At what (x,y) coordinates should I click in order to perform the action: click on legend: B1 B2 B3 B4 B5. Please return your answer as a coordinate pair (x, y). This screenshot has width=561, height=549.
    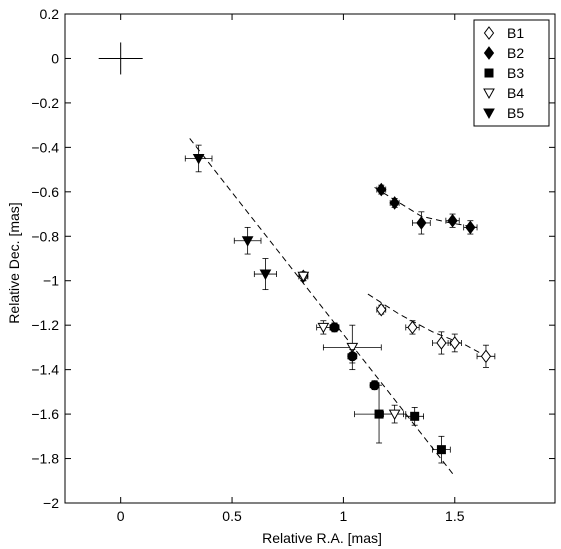
    Looking at the image, I should click on (511, 73).